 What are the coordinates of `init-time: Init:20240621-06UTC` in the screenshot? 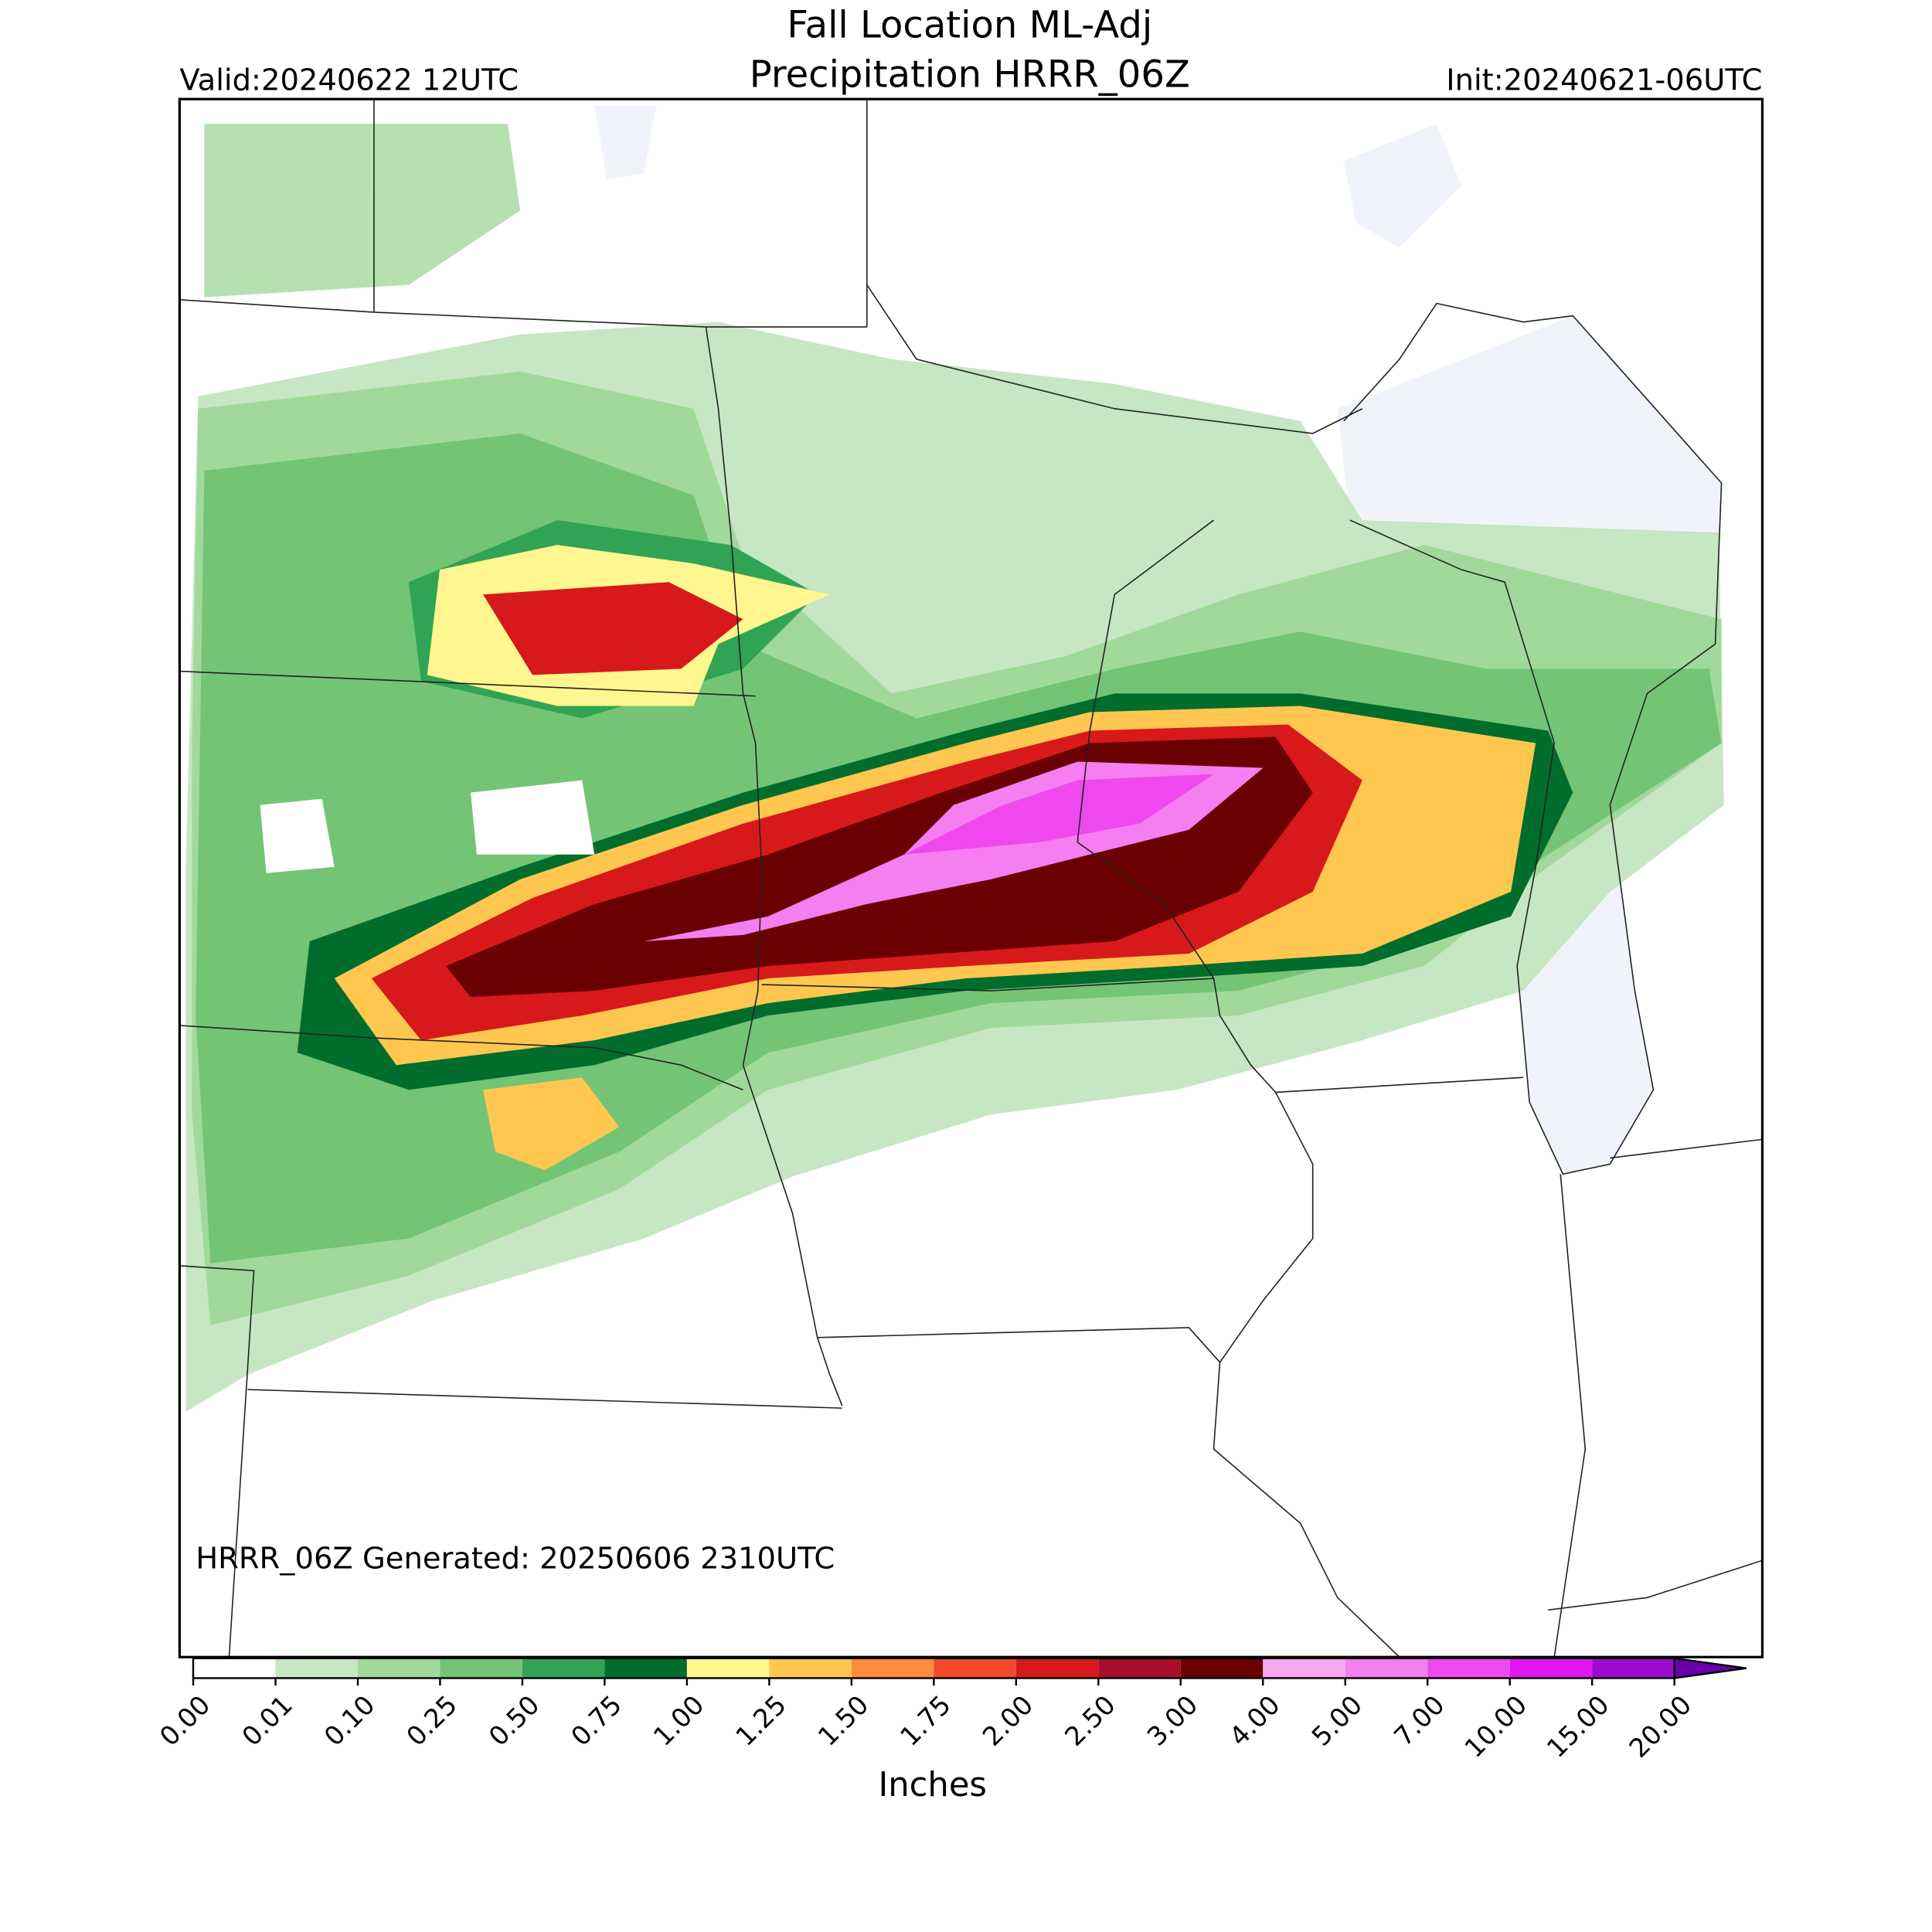 It's located at (1604, 80).